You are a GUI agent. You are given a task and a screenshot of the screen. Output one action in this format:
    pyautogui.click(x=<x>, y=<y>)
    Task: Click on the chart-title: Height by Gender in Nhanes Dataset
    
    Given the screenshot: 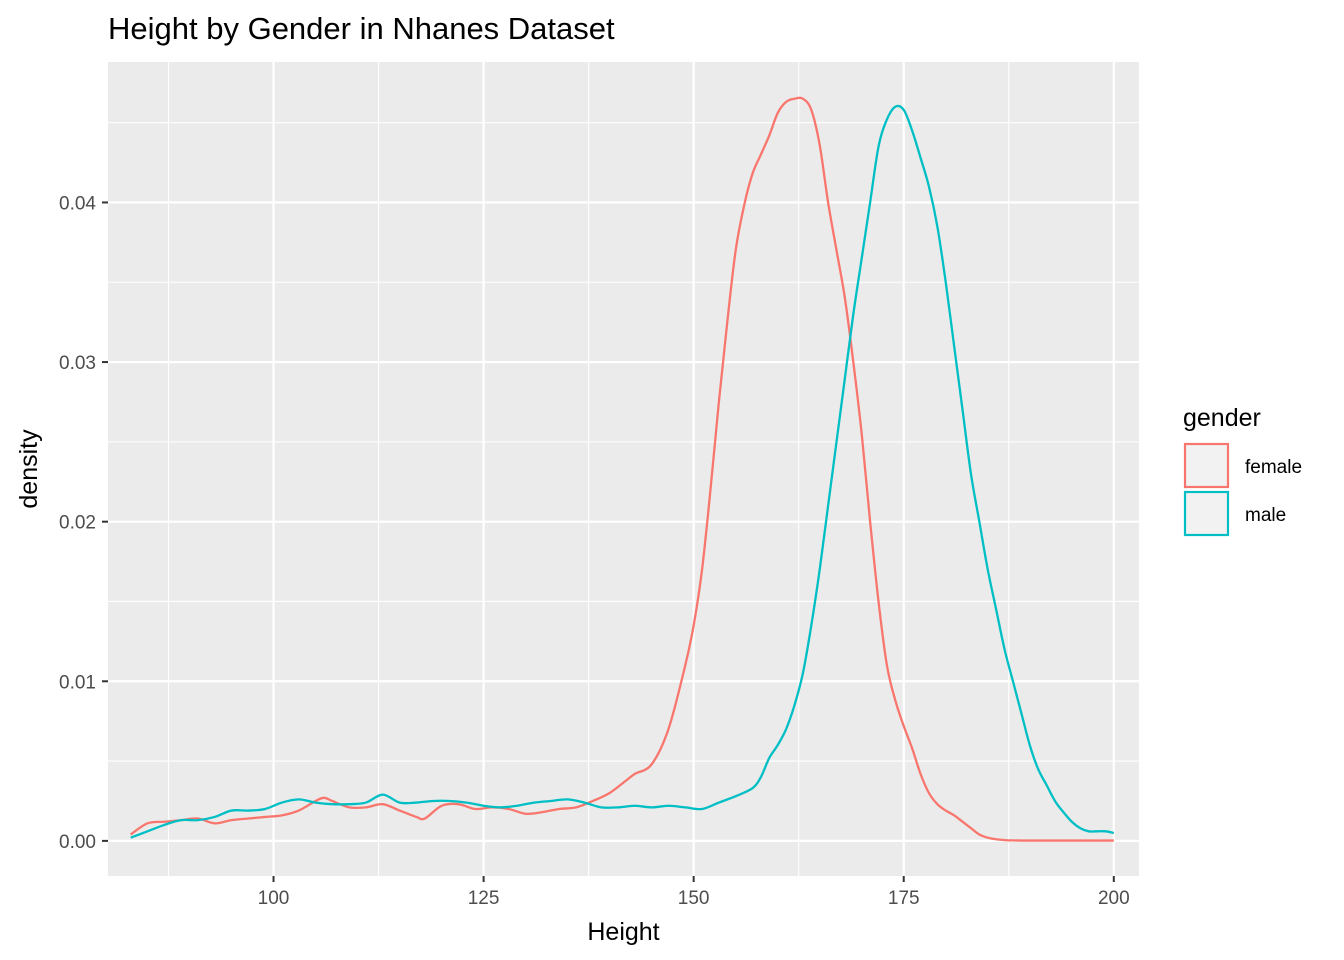 What is the action you would take?
    pyautogui.click(x=361, y=28)
    